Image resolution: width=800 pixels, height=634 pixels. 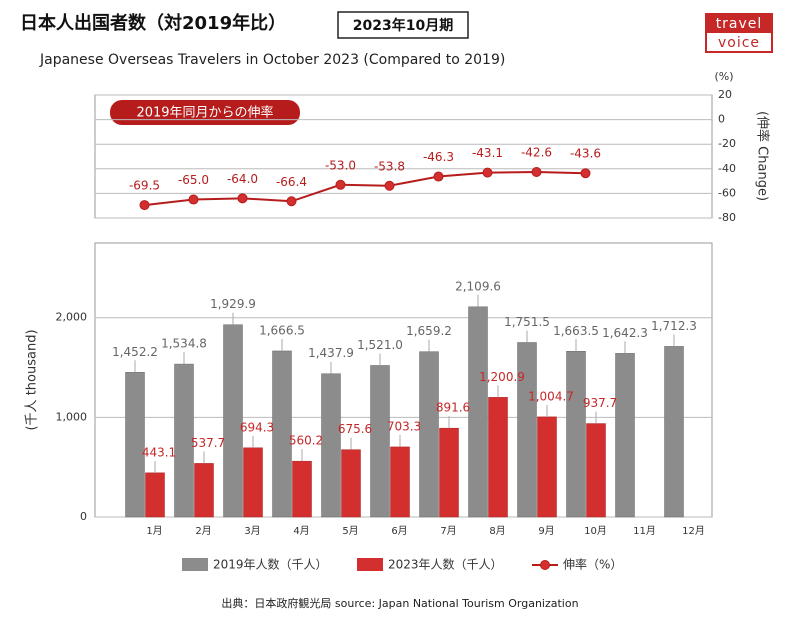 I want to click on line-title: 2019年同月からの伸率, so click(x=204, y=113).